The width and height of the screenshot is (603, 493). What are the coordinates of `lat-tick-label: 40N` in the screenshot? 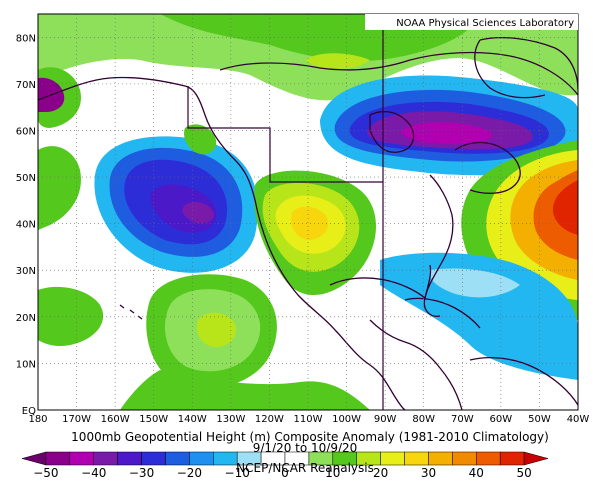 It's located at (26, 225).